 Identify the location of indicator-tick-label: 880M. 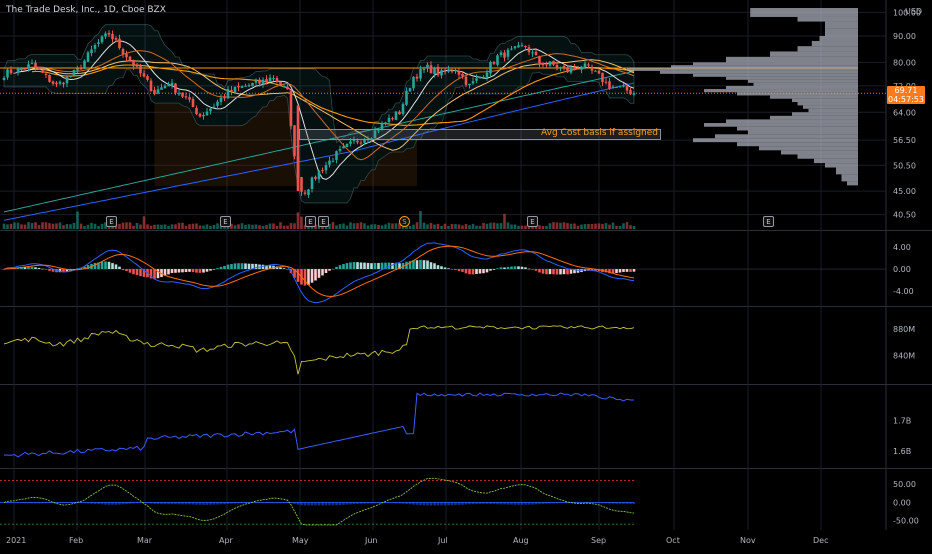
(904, 329).